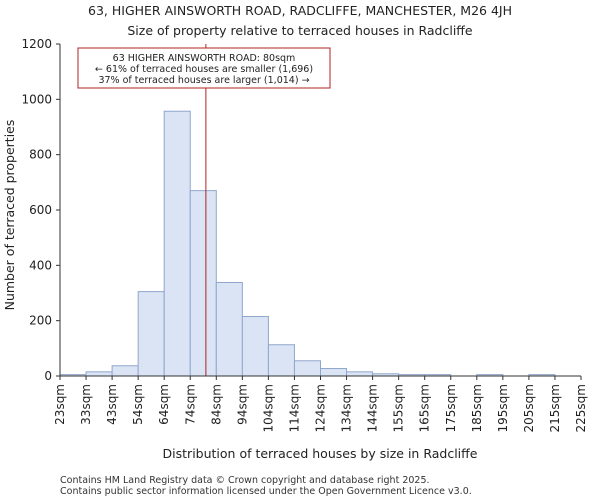 The height and width of the screenshot is (500, 600). I want to click on bar-134sqm, so click(360, 374).